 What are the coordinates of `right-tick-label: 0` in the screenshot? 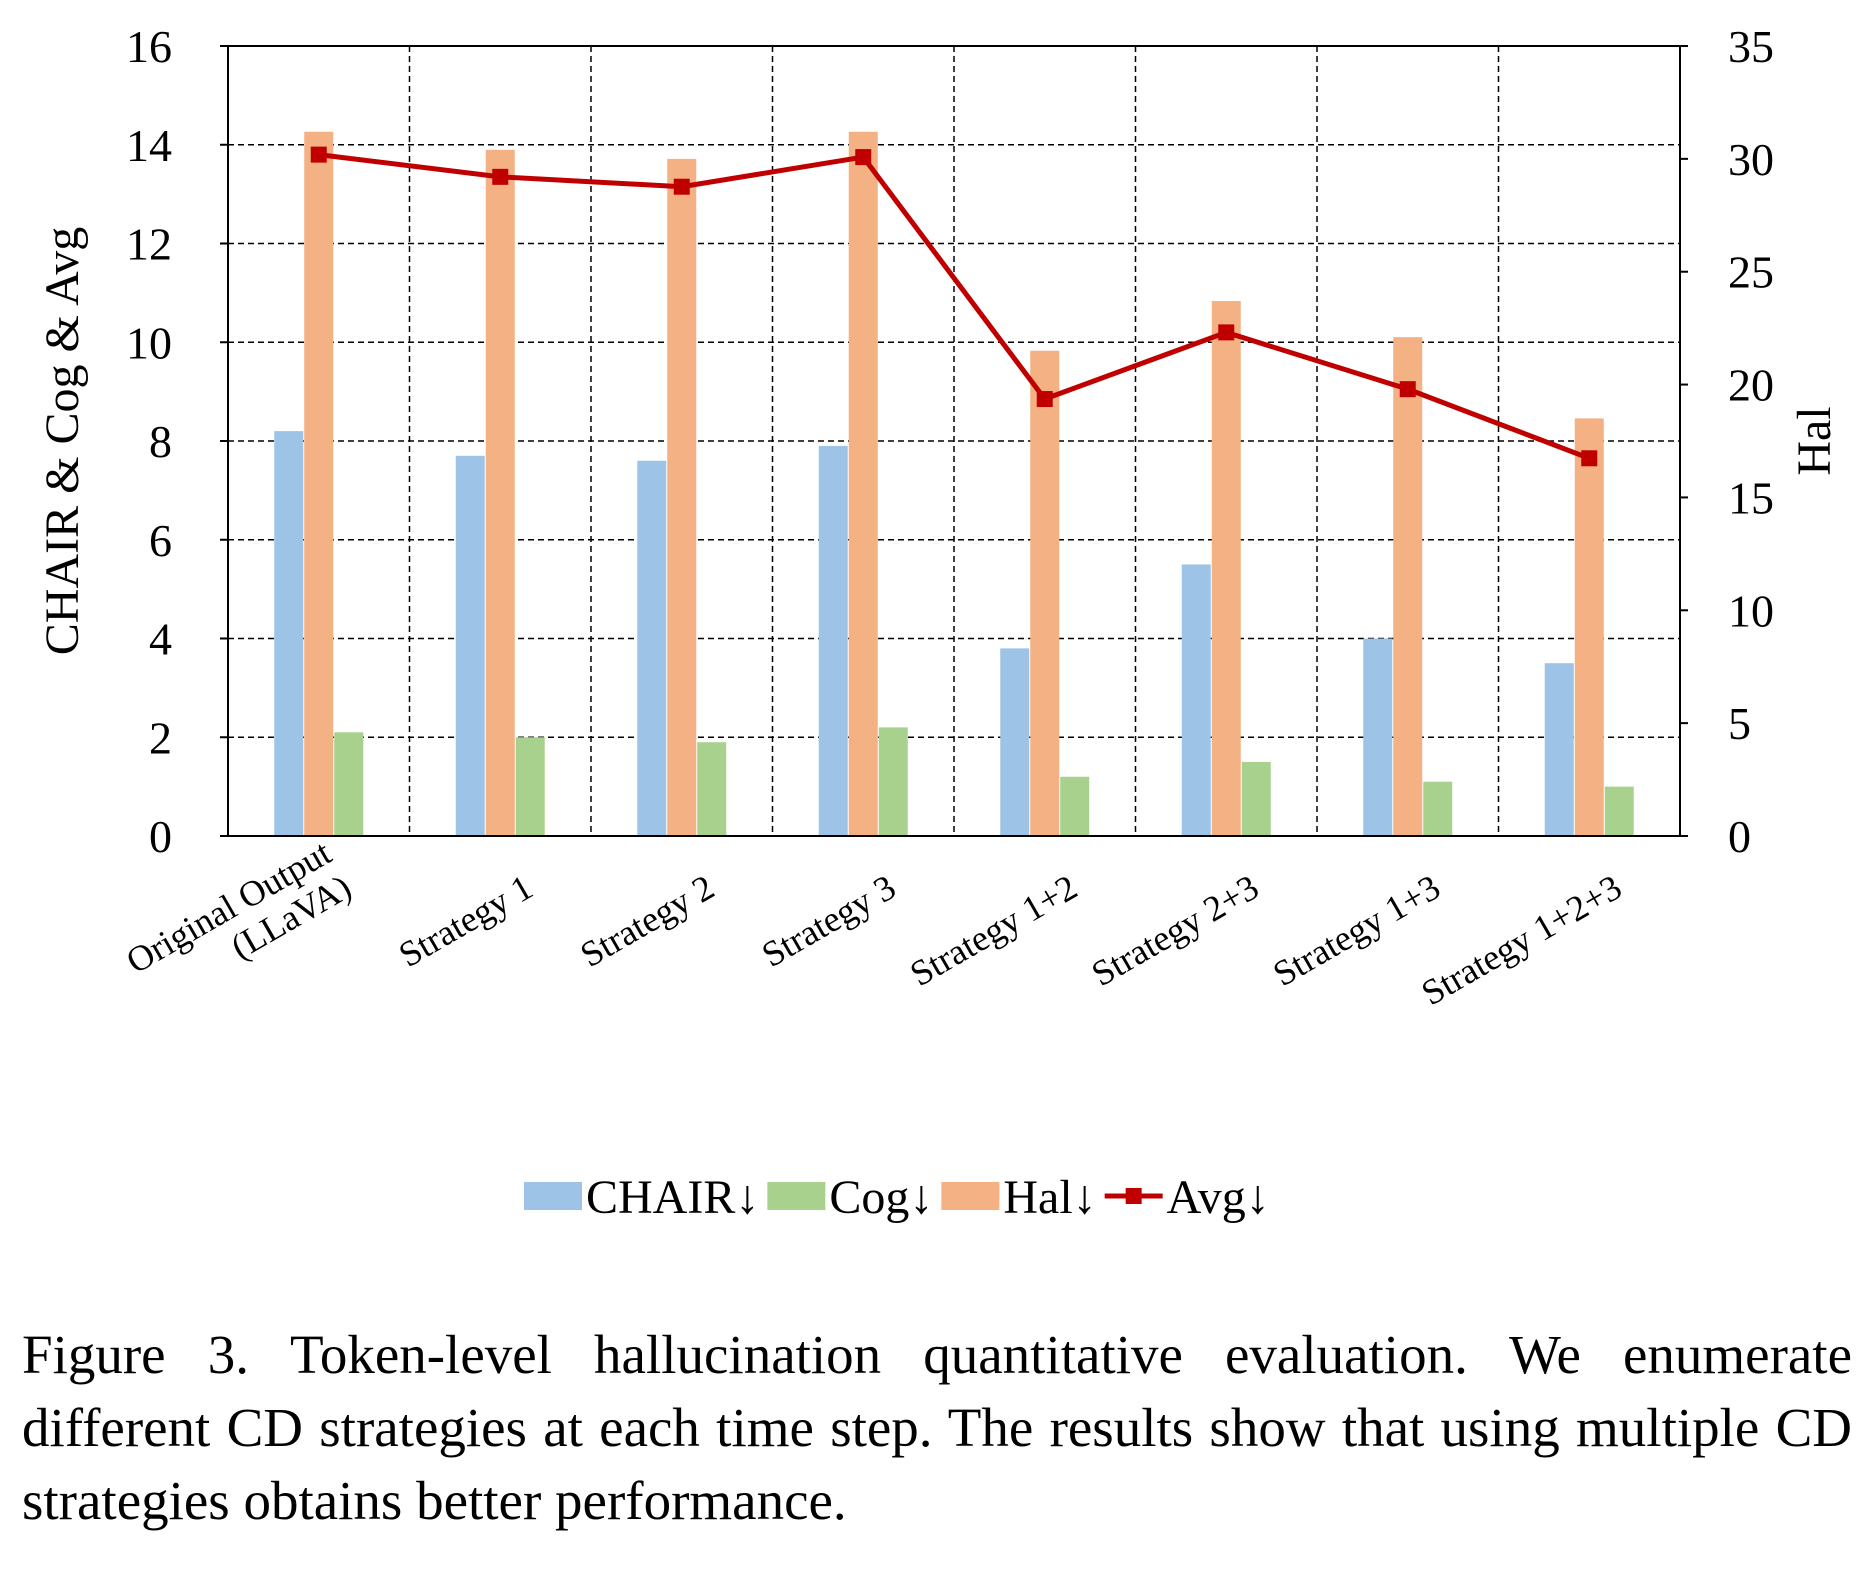 It's located at (1739, 836).